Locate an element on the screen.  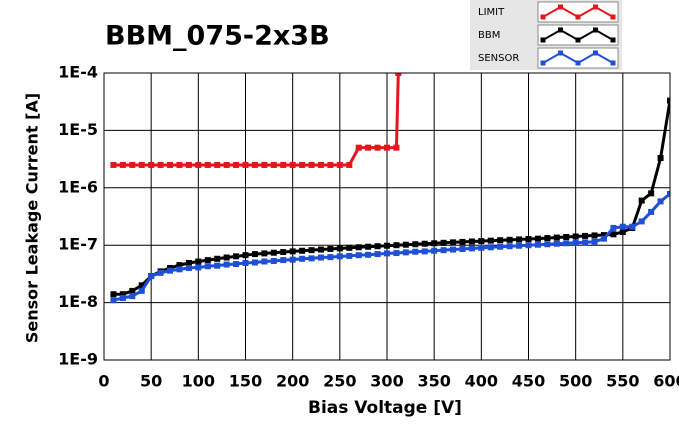
x-tick-label: 100 is located at coordinates (198, 381).